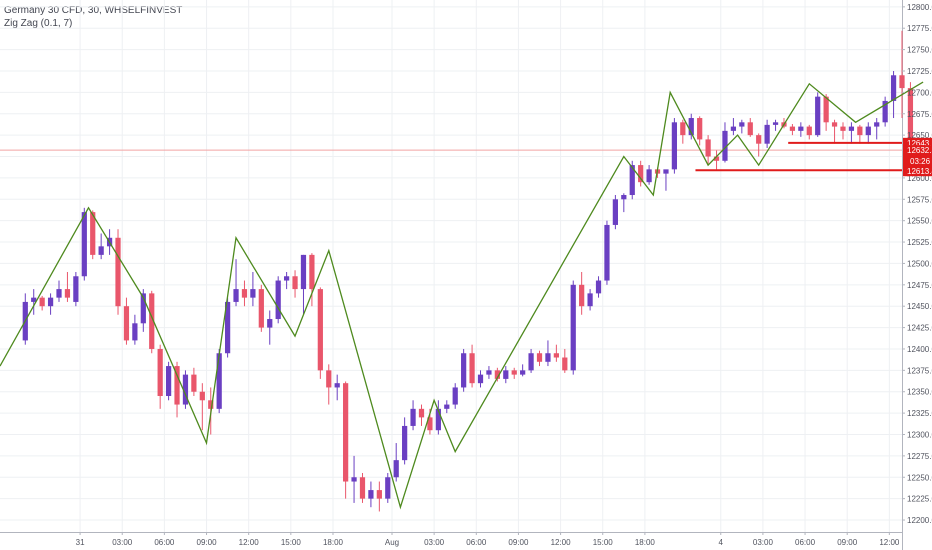 This screenshot has width=932, height=550. What do you see at coordinates (919, 50) in the screenshot?
I see `price-tick-label: 12750.0` at bounding box center [919, 50].